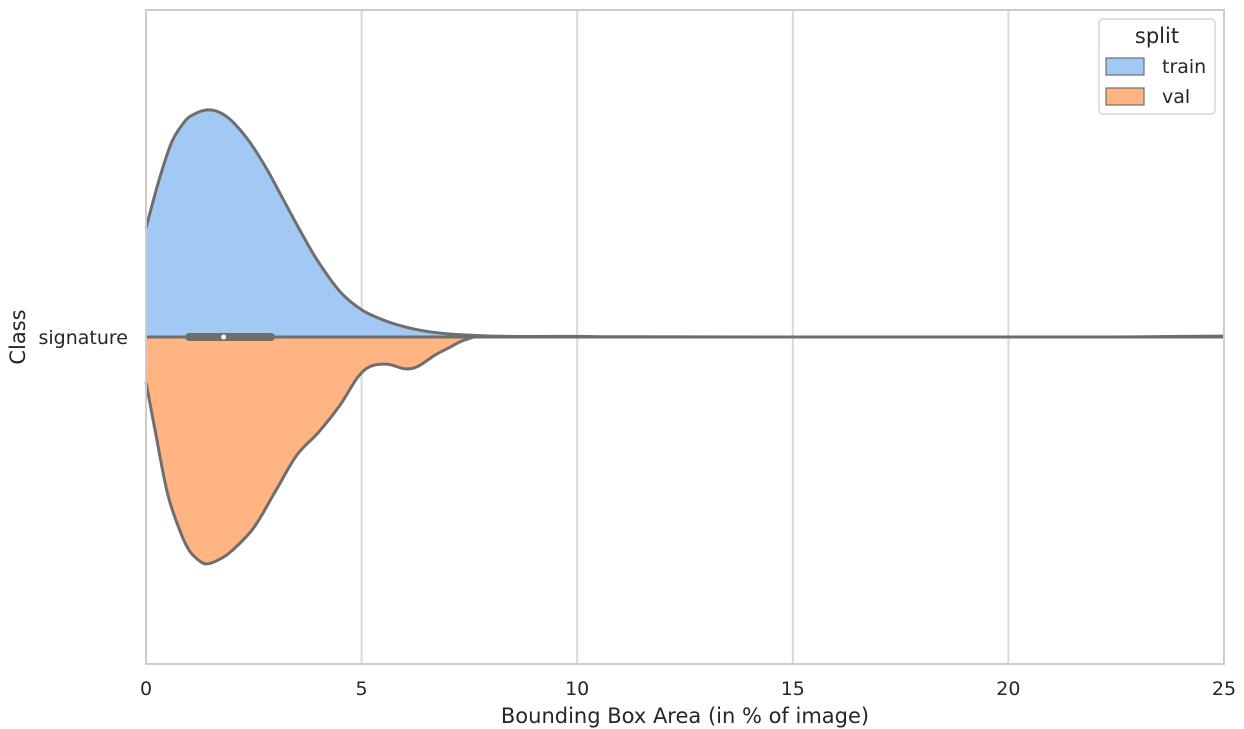 The height and width of the screenshot is (729, 1244). I want to click on legend-swatch-val, so click(1125, 96).